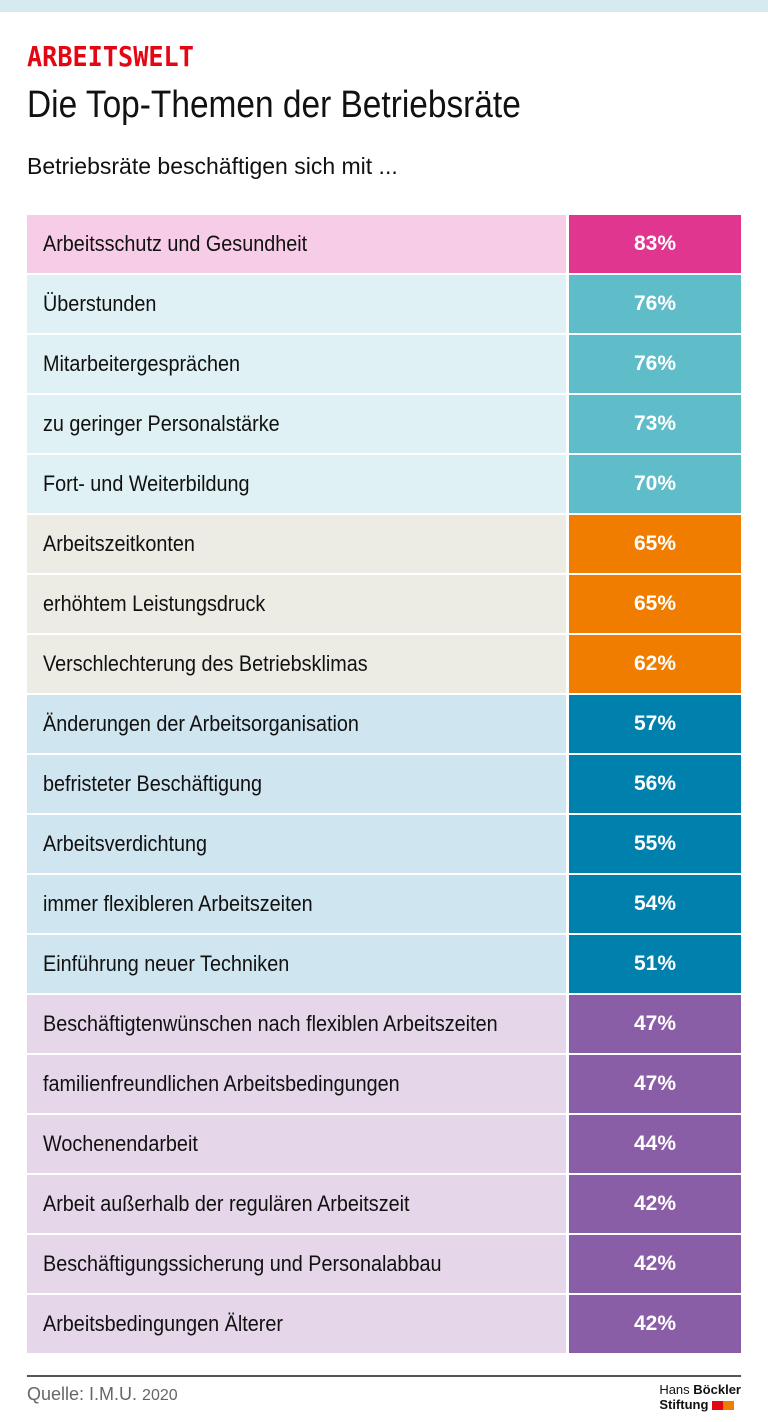  What do you see at coordinates (100, 303) in the screenshot?
I see `row-label: Überstunden` at bounding box center [100, 303].